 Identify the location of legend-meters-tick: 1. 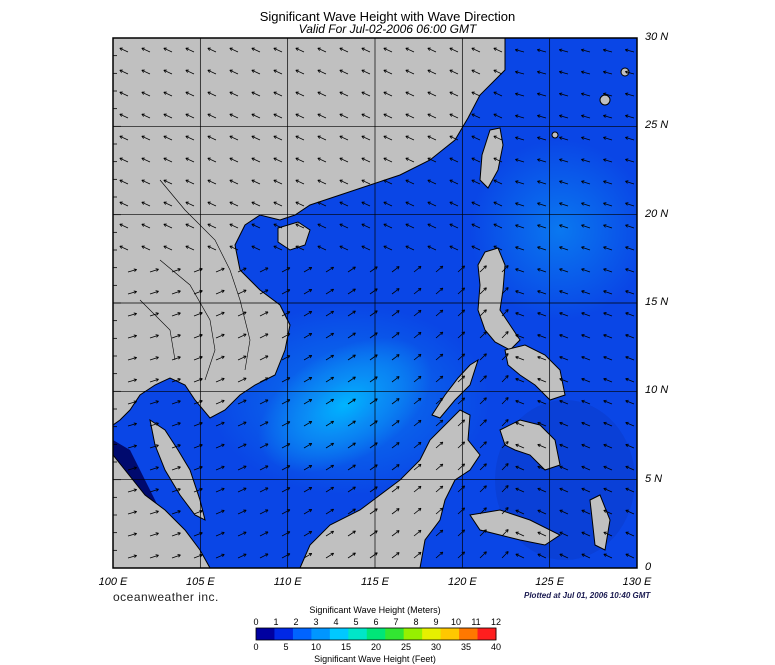
(276, 622).